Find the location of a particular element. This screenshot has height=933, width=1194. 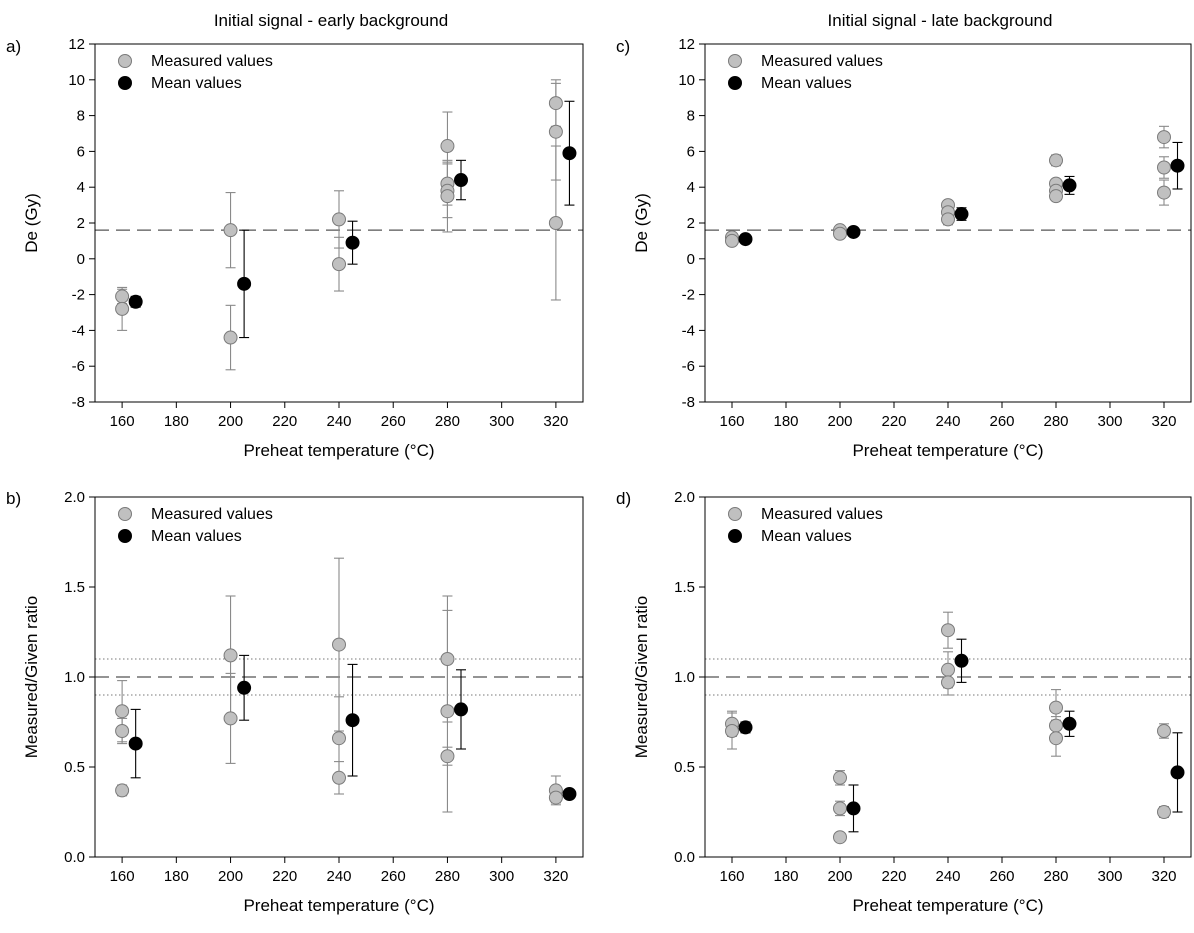

y-tick-label: 4 is located at coordinates (691, 187).